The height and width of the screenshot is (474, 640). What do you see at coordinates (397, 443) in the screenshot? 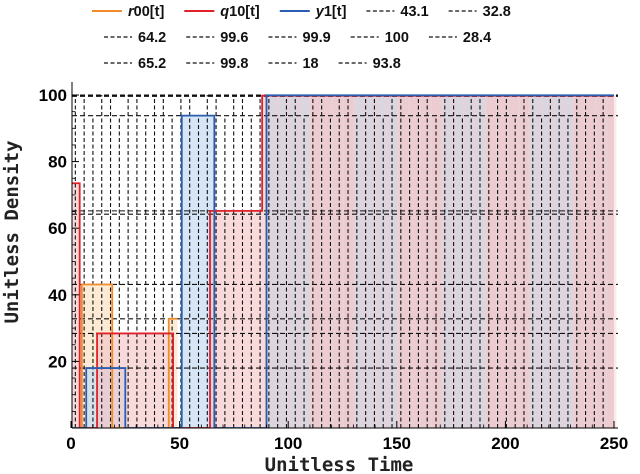
I see `x-tick-label-150: 150` at bounding box center [397, 443].